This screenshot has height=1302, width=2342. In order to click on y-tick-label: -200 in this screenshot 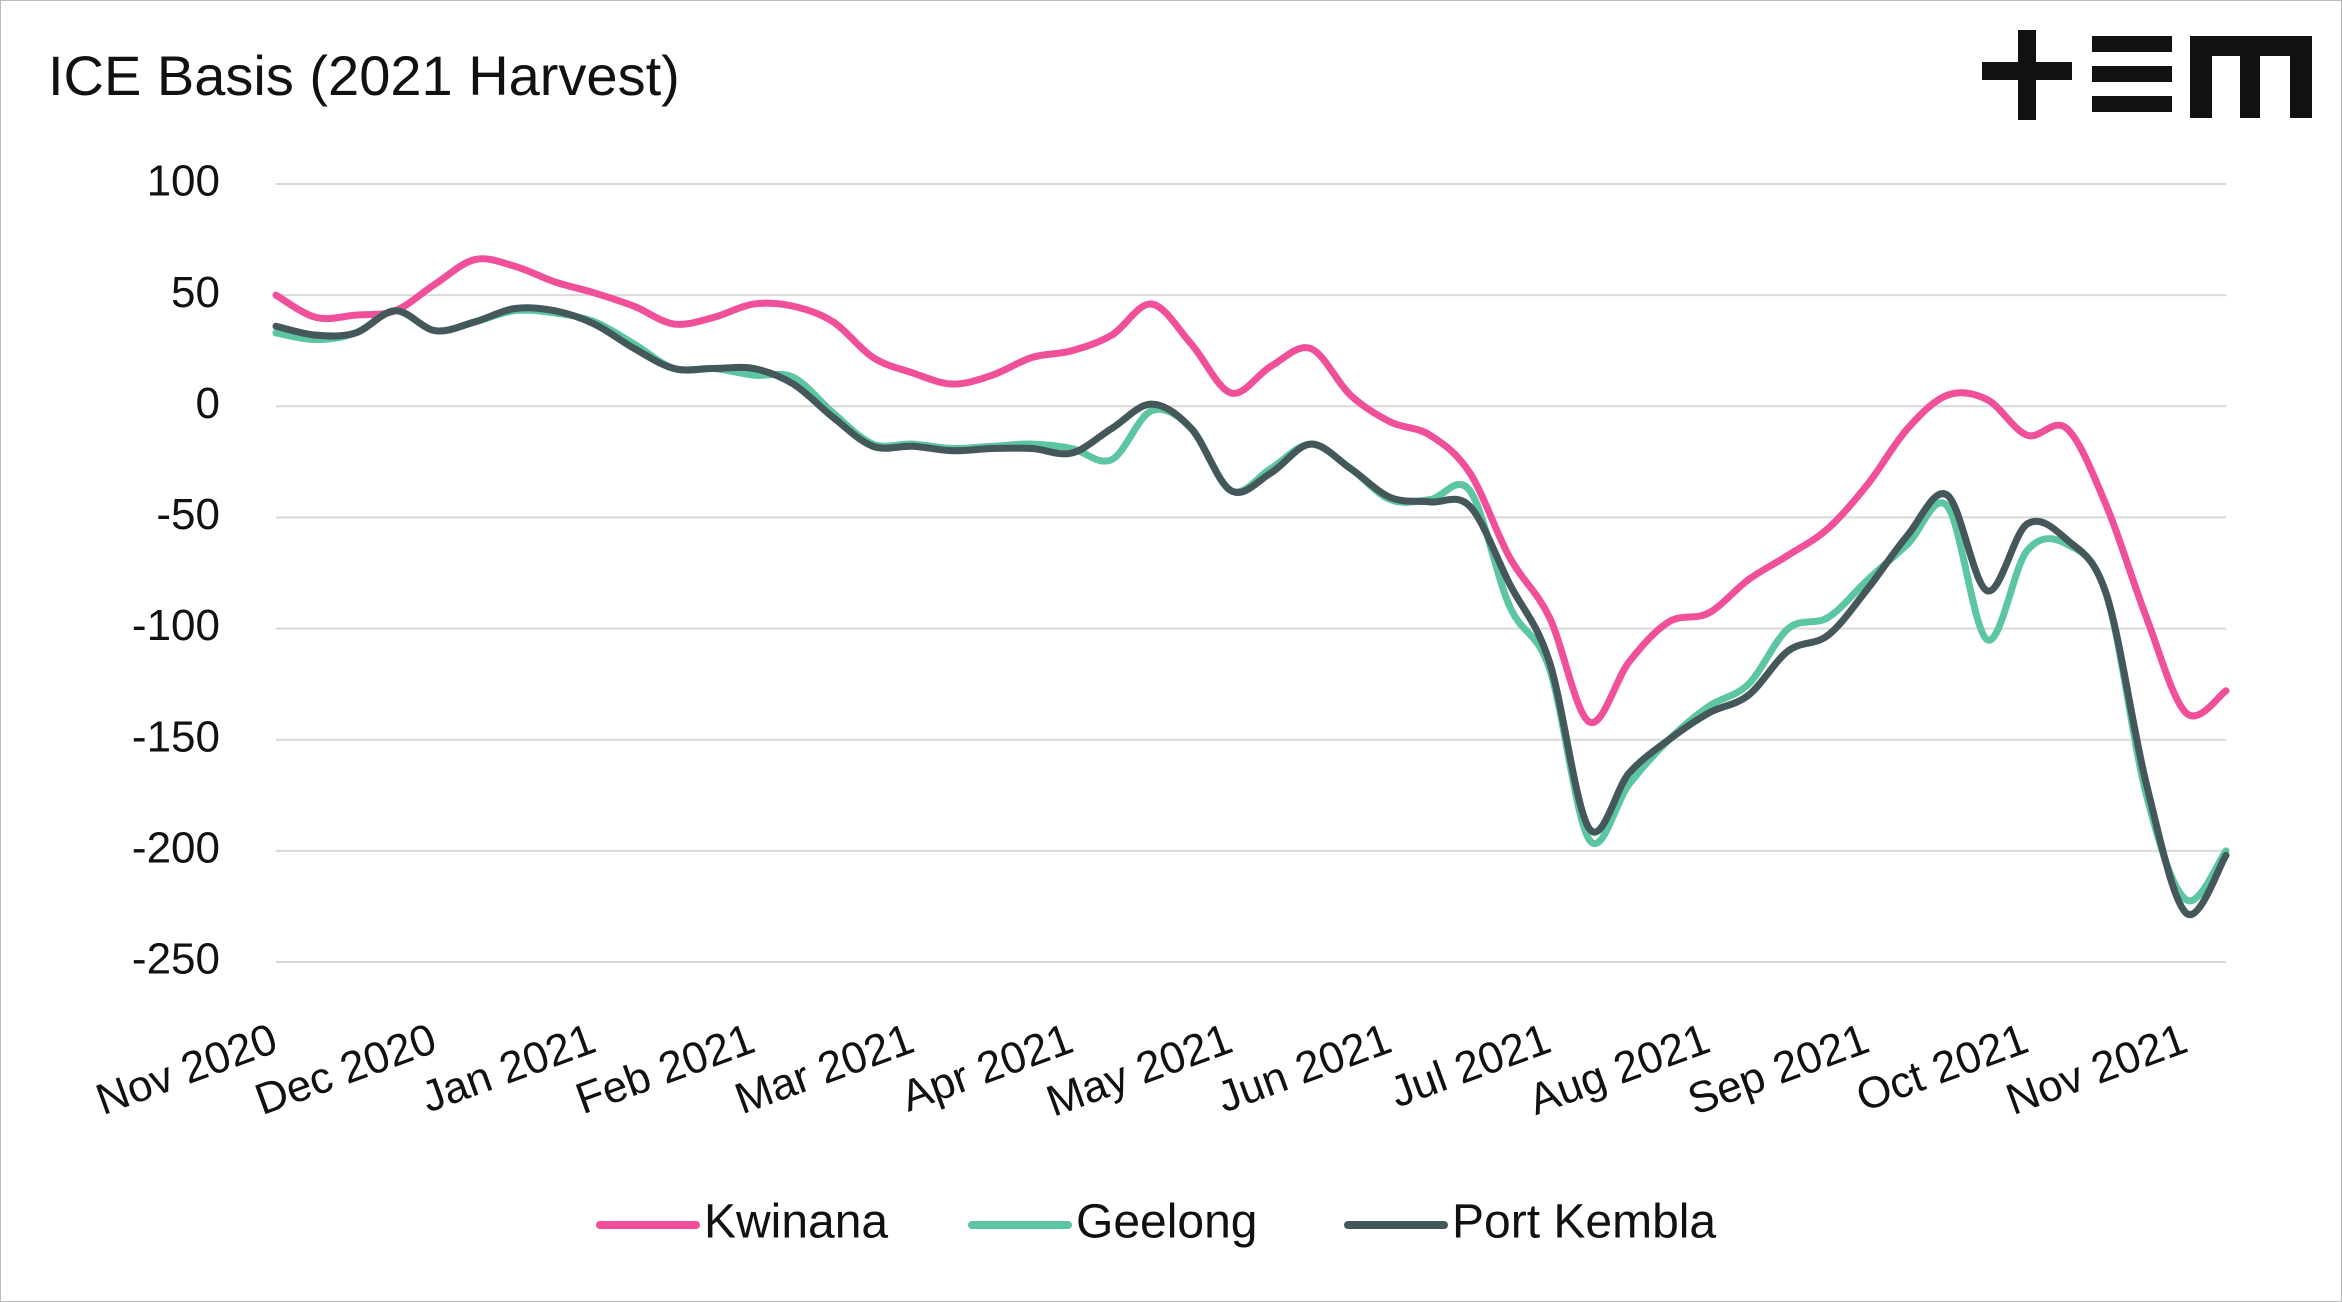, I will do `click(176, 847)`.